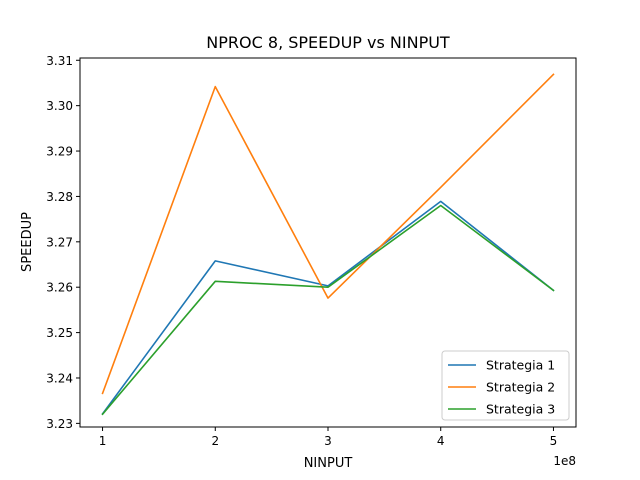 The image size is (640, 480). What do you see at coordinates (328, 42) in the screenshot?
I see `chart-title: NPROC 8, SPEEDUP vs NINPUT` at bounding box center [328, 42].